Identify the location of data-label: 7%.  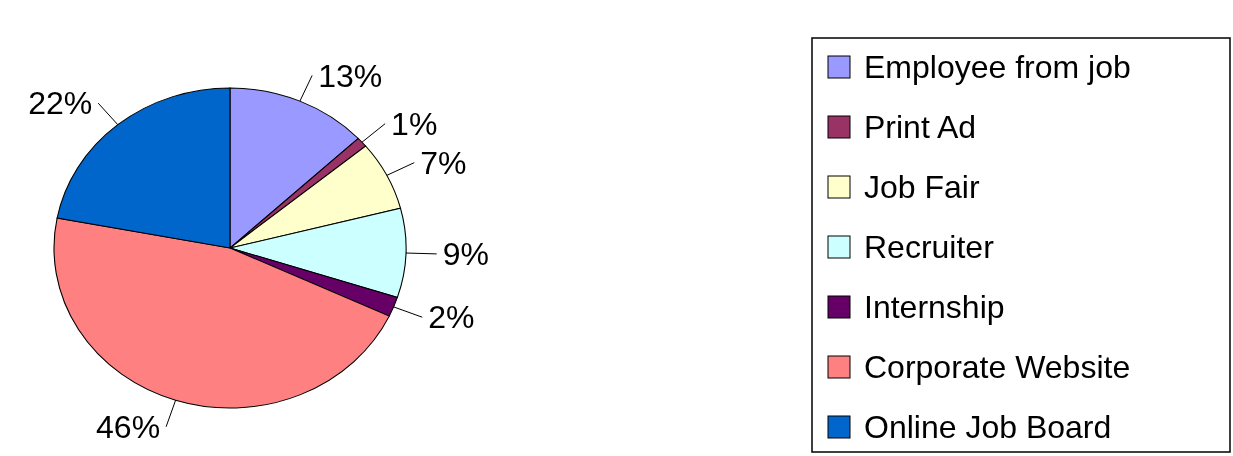
(443, 162).